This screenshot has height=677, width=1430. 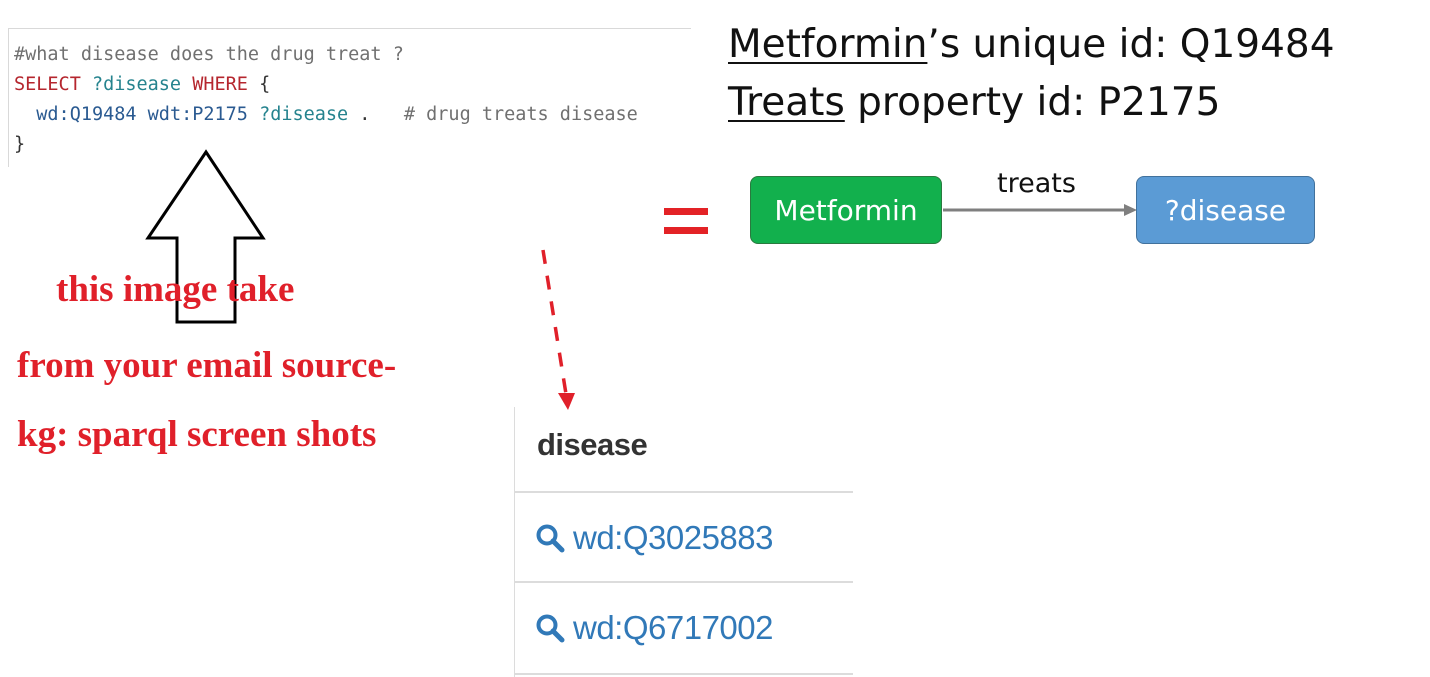 I want to click on result-row-2: wd:Q6717002, so click(x=654, y=628).